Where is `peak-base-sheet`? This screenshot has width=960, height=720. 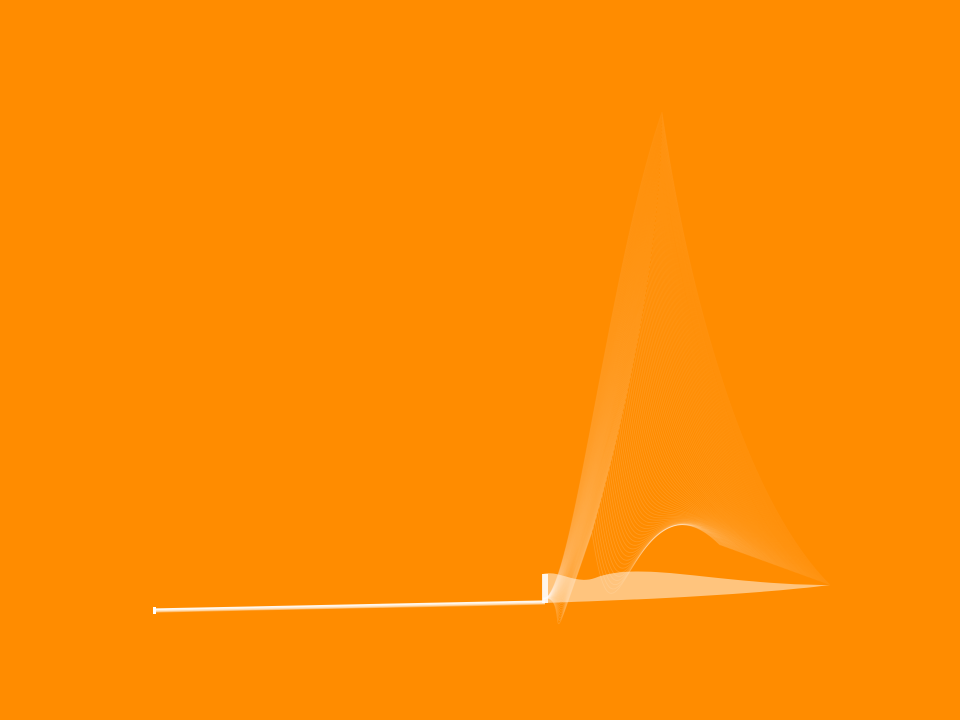 peak-base-sheet is located at coordinates (686, 587).